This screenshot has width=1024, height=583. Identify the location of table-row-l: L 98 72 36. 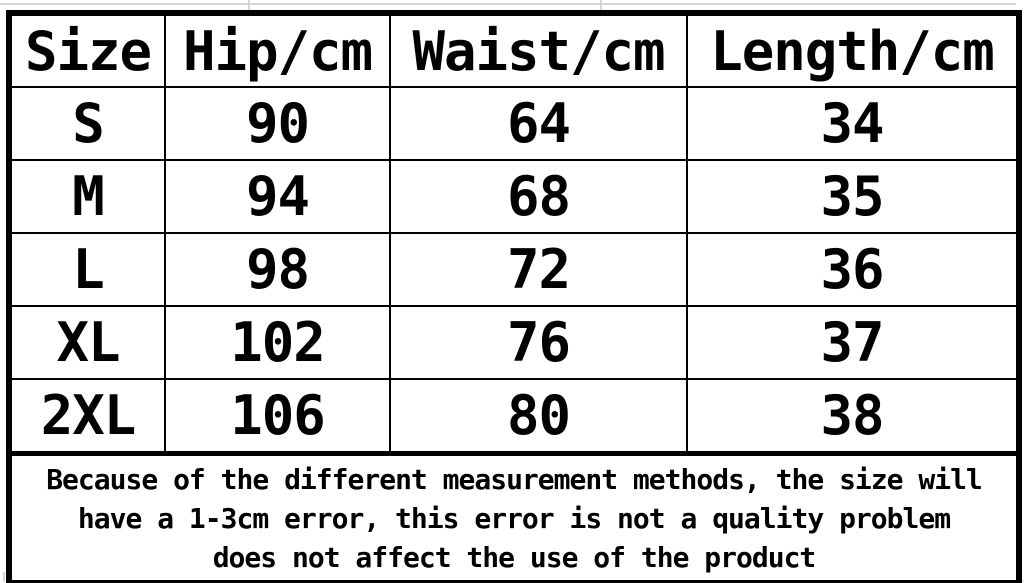
(514, 269).